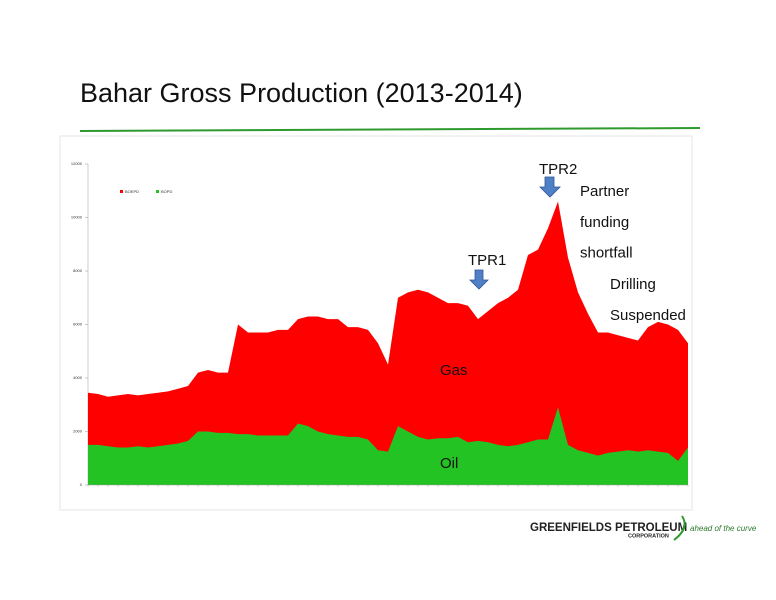  What do you see at coordinates (78, 431) in the screenshot?
I see `y-tick-label: 2000` at bounding box center [78, 431].